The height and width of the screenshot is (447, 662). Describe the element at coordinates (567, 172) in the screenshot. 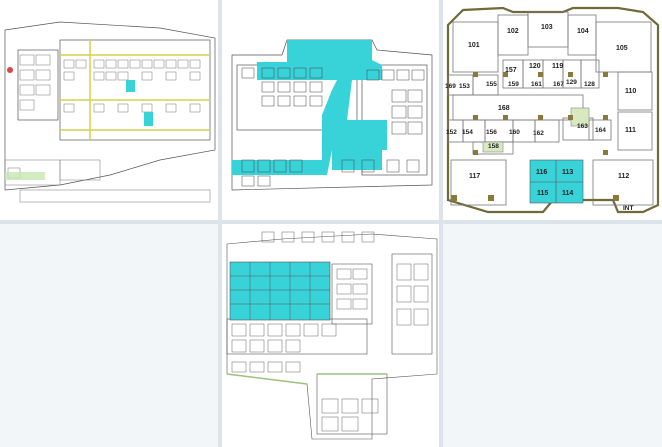

I see `room-113-label: 113` at that location.